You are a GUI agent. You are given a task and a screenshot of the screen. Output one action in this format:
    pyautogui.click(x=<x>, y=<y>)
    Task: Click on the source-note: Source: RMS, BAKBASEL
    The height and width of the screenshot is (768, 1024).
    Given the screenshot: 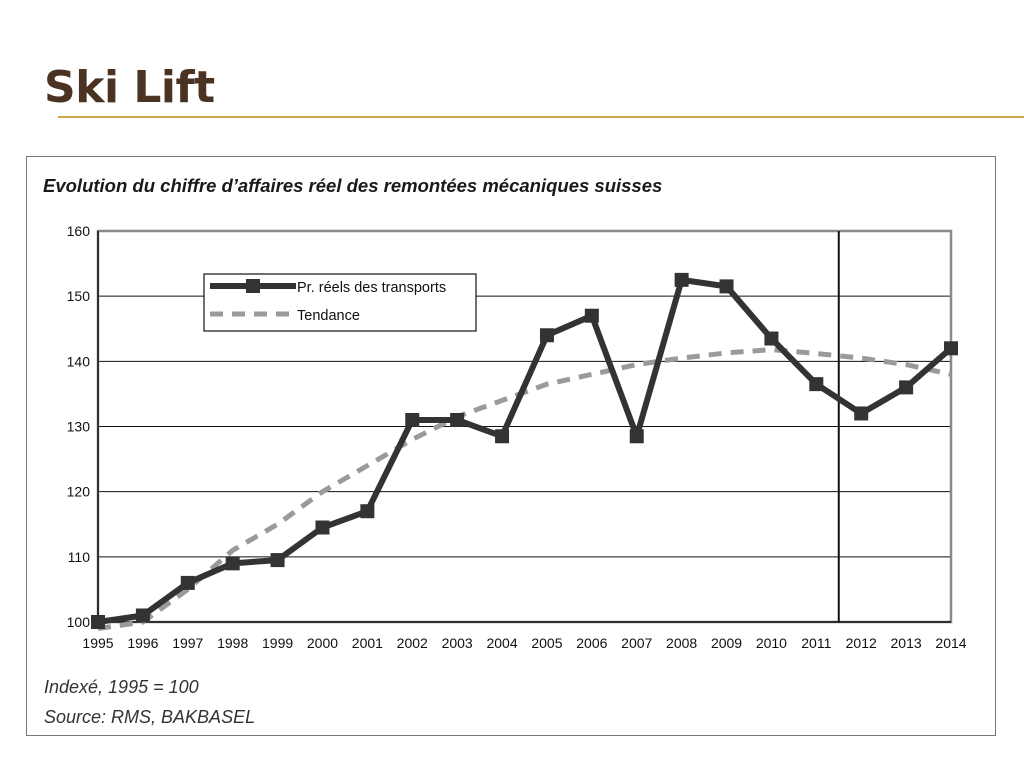 What is the action you would take?
    pyautogui.click(x=150, y=717)
    